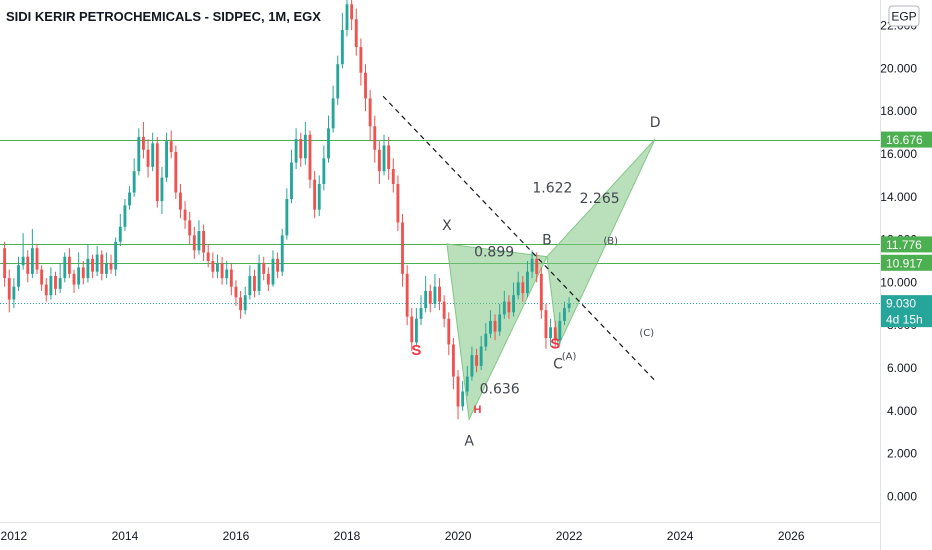 The width and height of the screenshot is (932, 550). What do you see at coordinates (600, 199) in the screenshot?
I see `pattern-ratio-label: 2.265` at bounding box center [600, 199].